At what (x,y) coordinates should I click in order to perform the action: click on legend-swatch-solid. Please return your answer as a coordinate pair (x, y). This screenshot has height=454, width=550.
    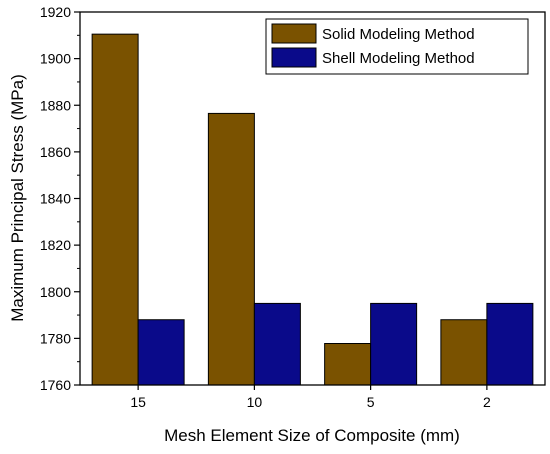
    Looking at the image, I should click on (294, 33).